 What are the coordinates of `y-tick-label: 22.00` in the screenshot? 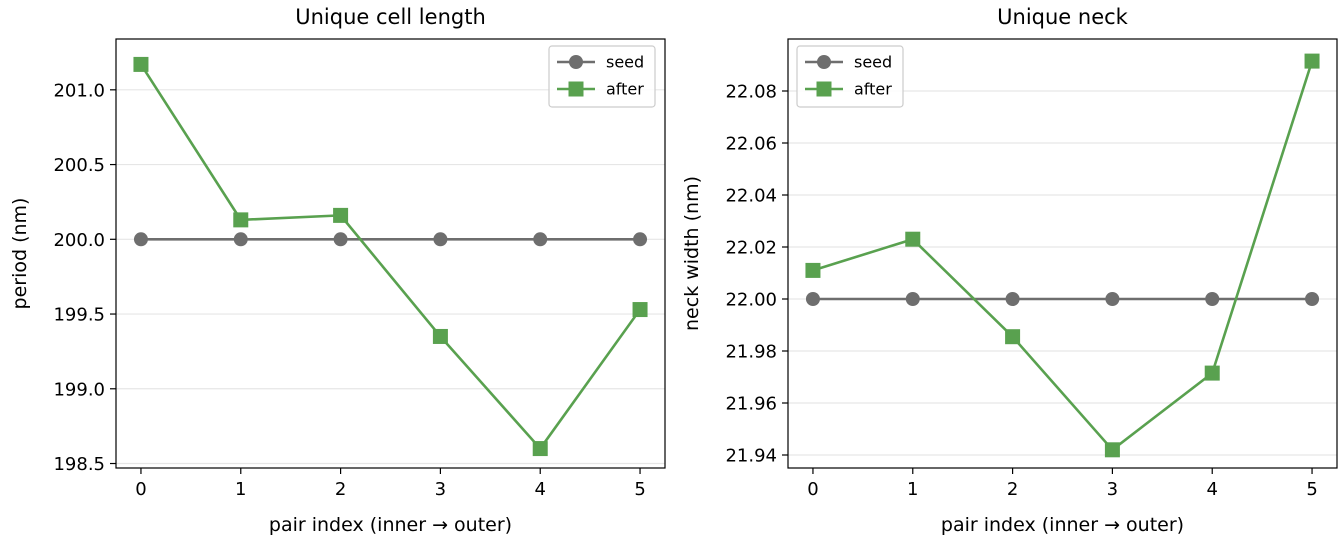 It's located at (751, 300).